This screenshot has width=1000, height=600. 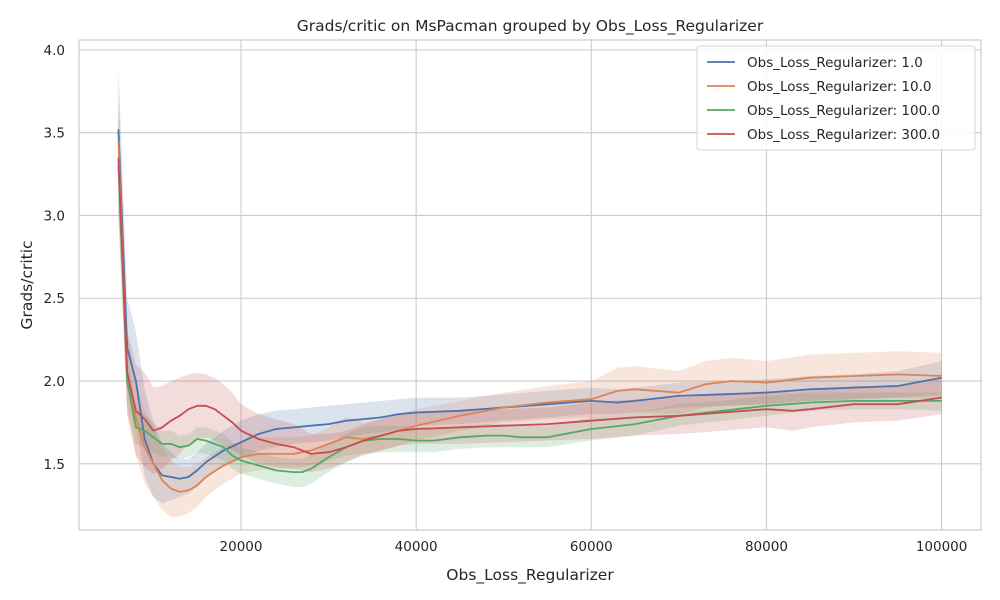 I want to click on legend-box, so click(x=836, y=98).